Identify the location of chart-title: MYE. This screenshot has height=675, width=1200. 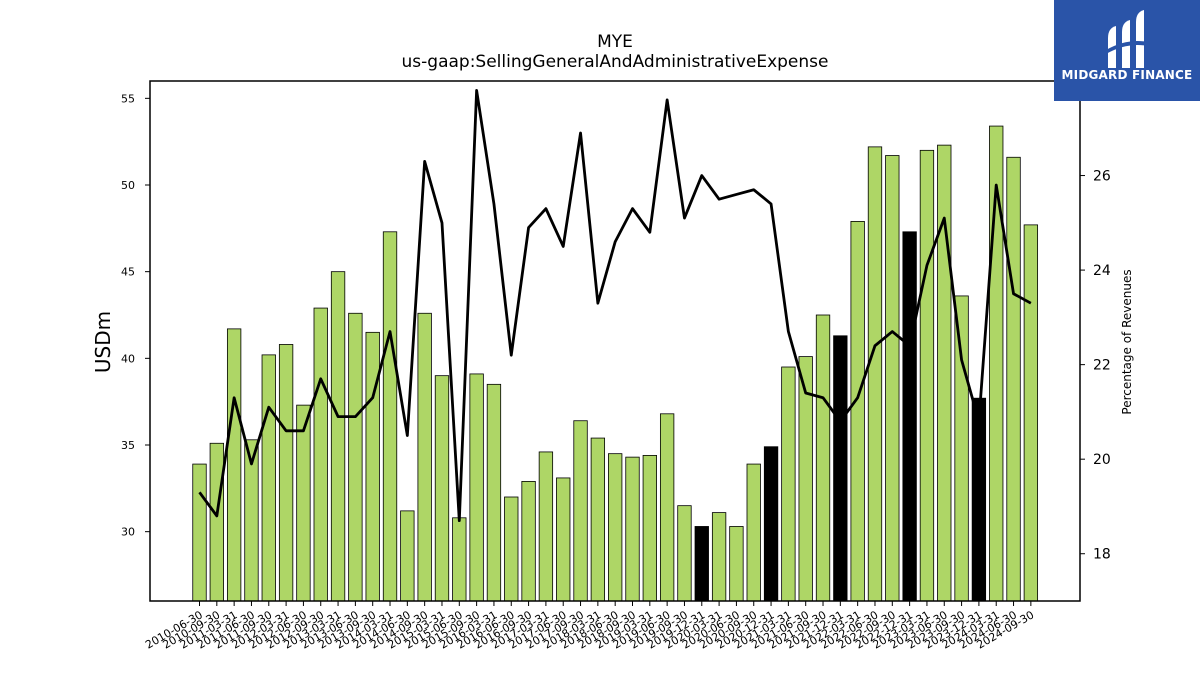
(615, 42).